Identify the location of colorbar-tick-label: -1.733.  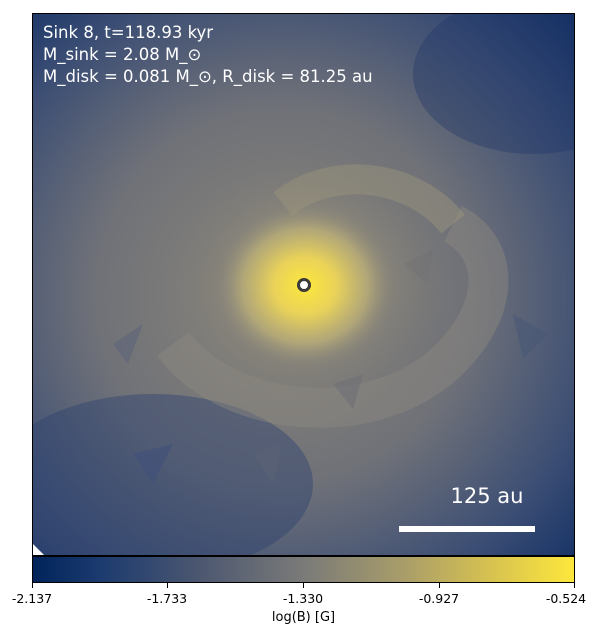
(167, 598).